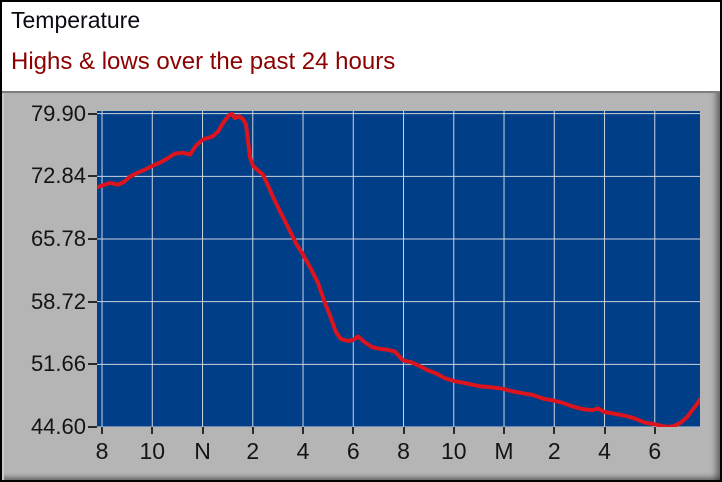  Describe the element at coordinates (58, 364) in the screenshot. I see `y-tick-label: 51.66` at that location.